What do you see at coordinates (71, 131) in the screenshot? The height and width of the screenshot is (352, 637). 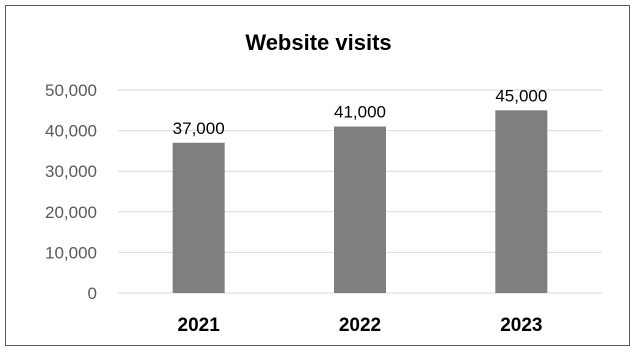 I see `y-tick-label: 40,000` at bounding box center [71, 131].